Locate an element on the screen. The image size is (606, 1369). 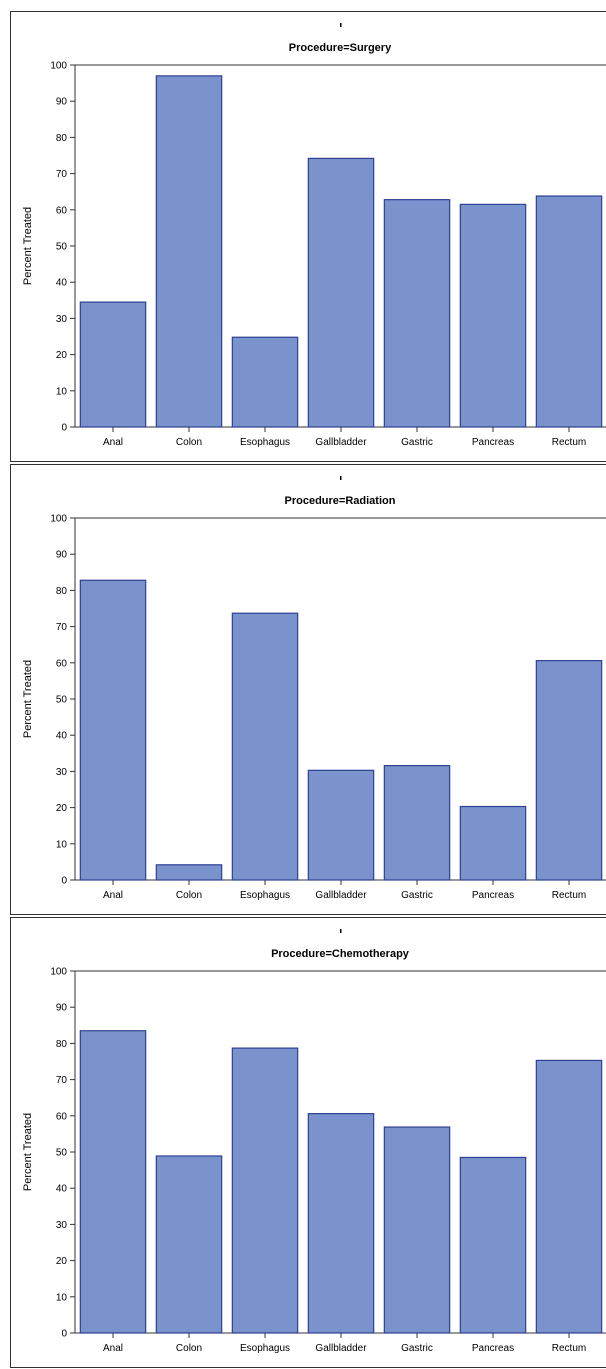
chart-title: Procedure=Chemotherapy is located at coordinates (340, 954).